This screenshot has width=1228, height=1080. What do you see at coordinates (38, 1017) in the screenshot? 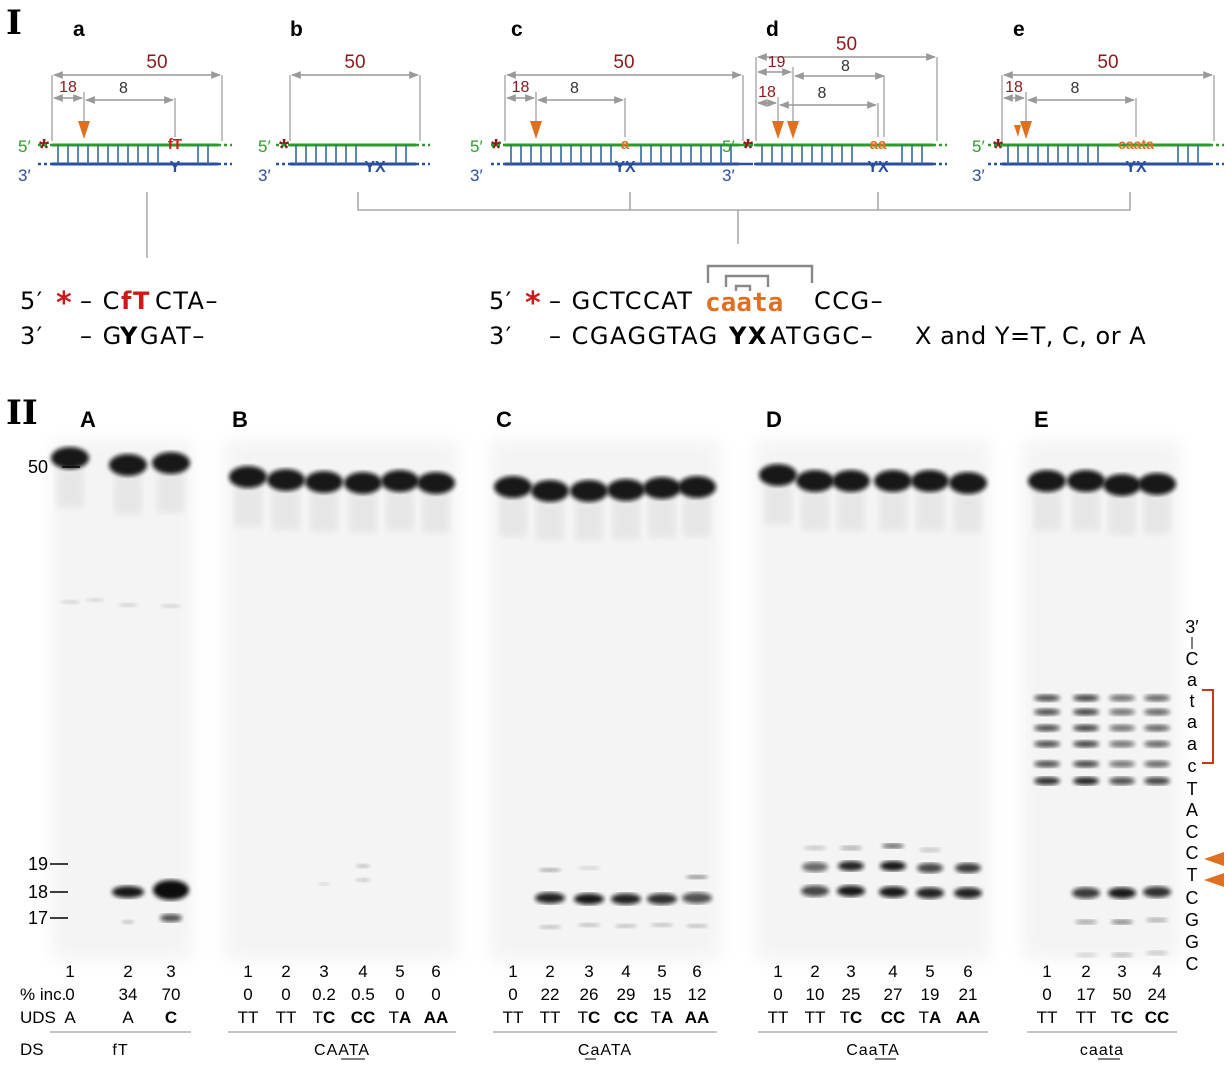
I see `row-label-uds: UDS` at bounding box center [38, 1017].